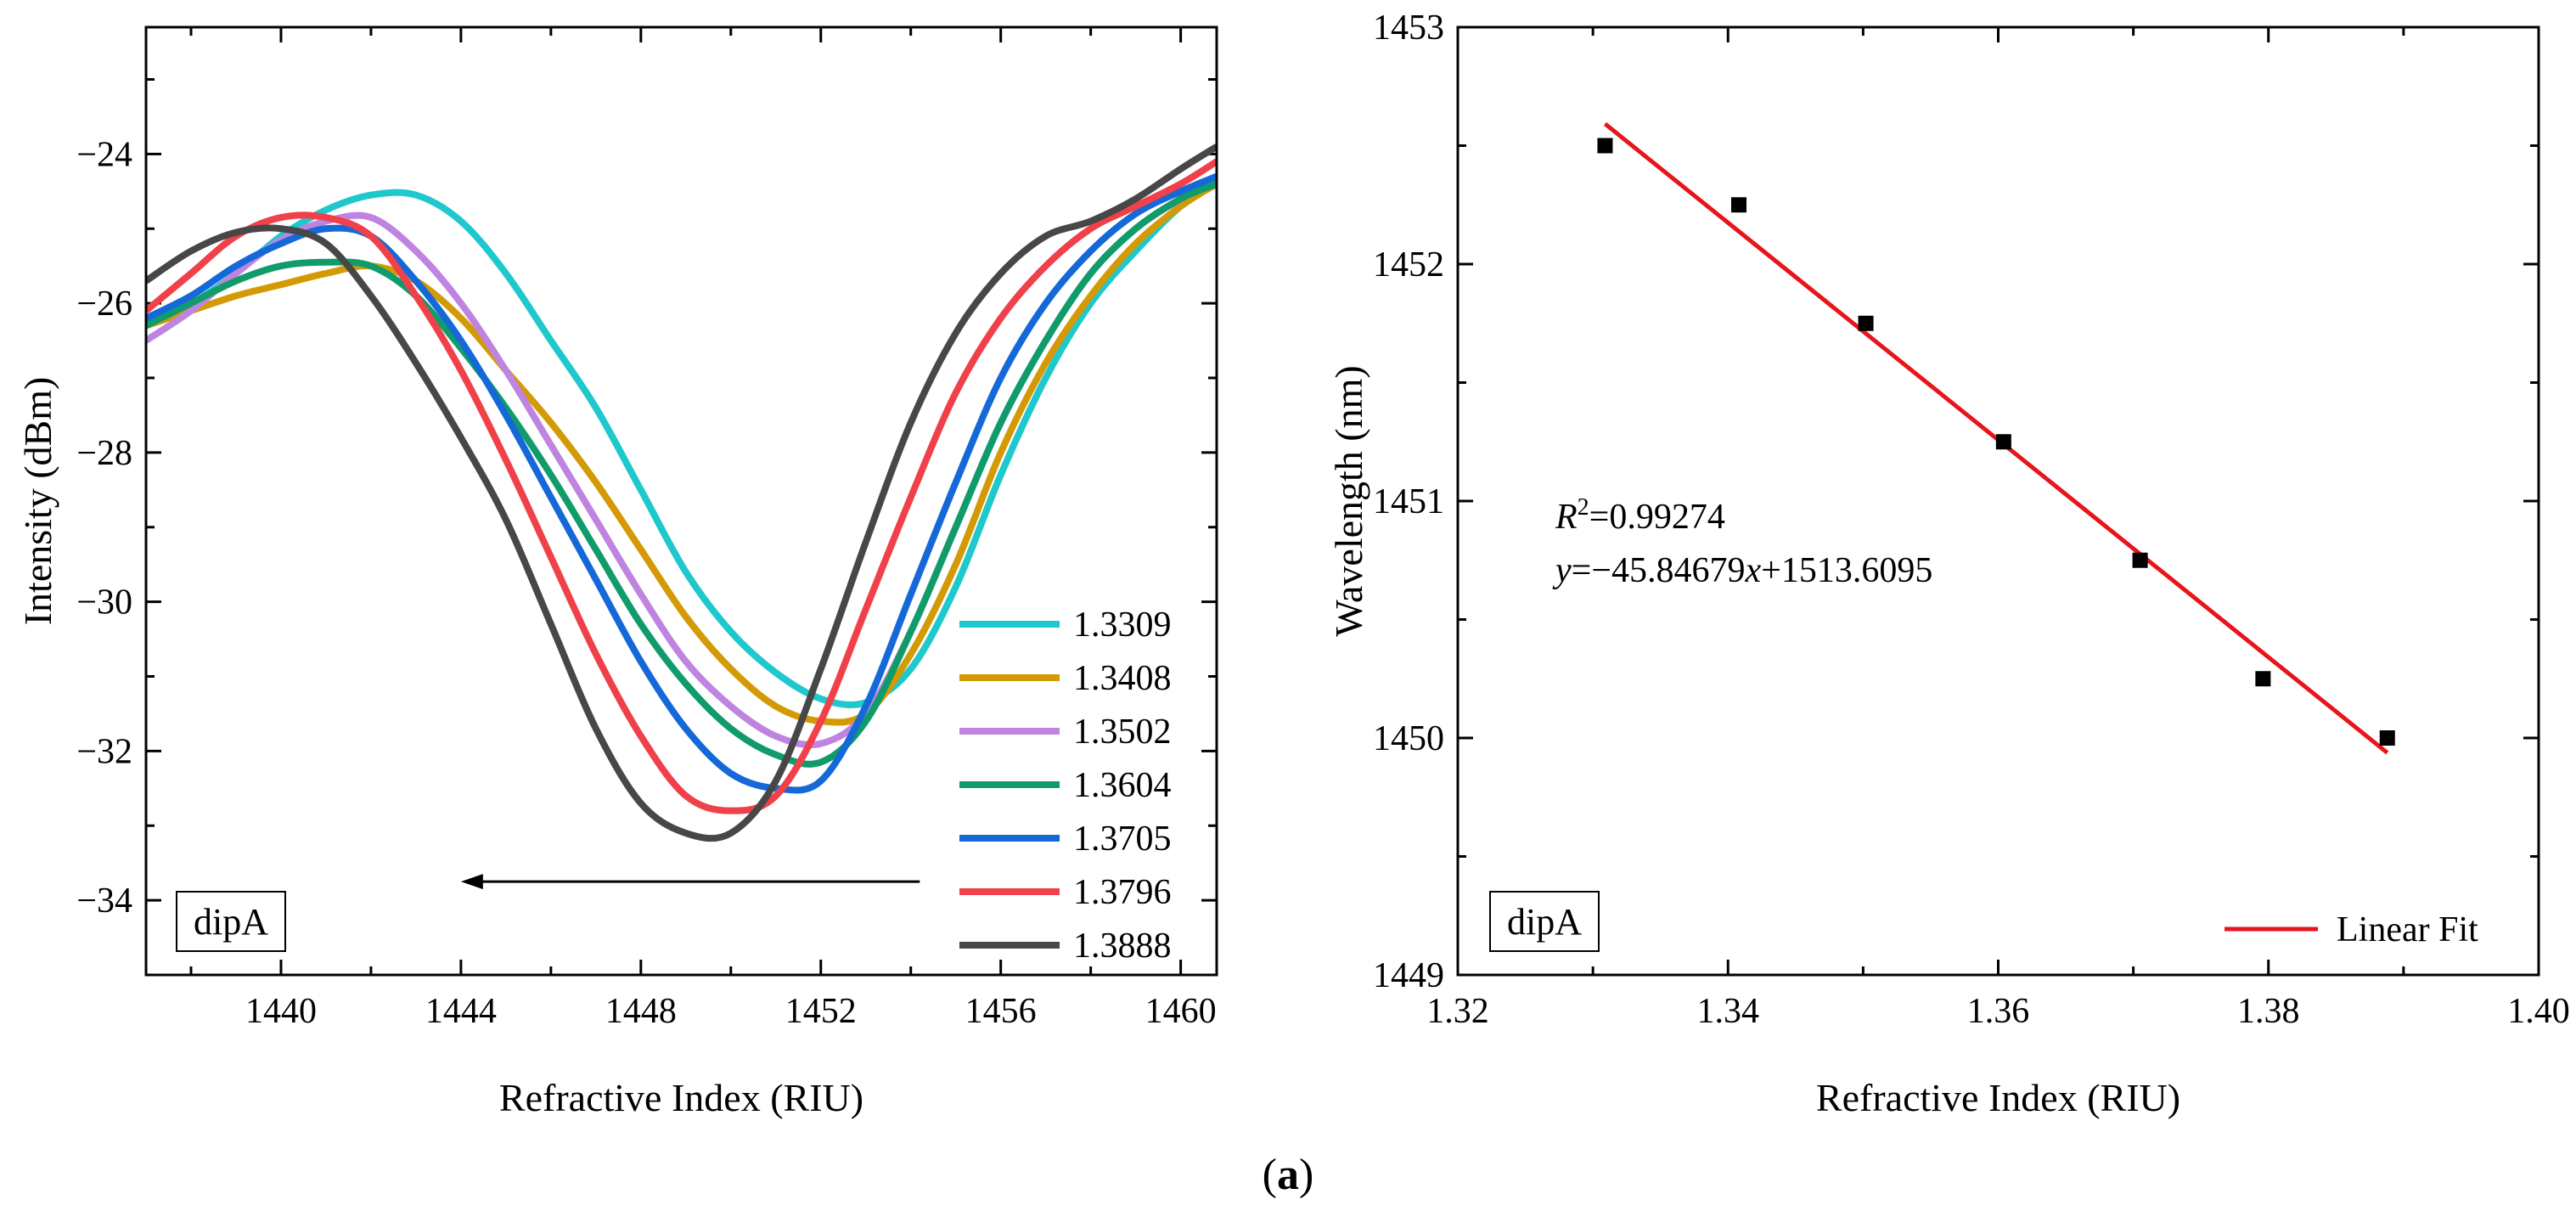  Describe the element at coordinates (690, 882) in the screenshot. I see `left-shift-arrow` at that location.